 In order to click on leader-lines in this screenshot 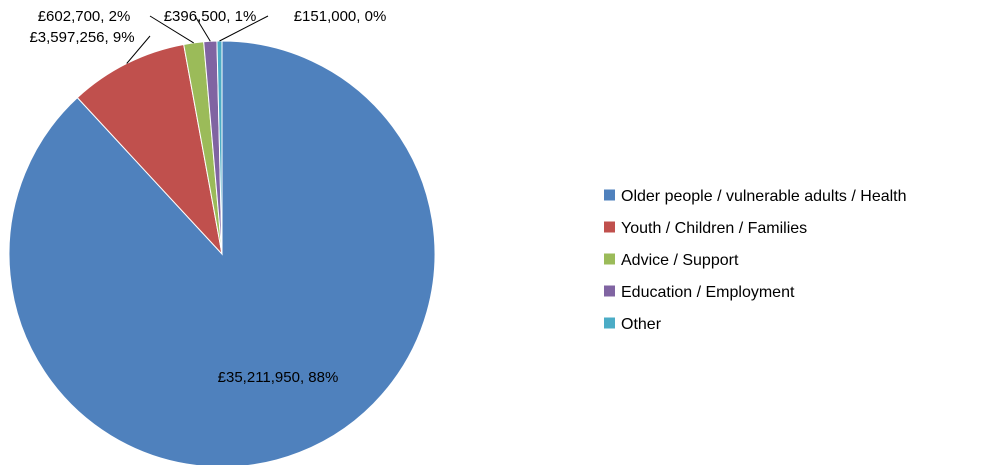, I will do `click(197, 39)`.